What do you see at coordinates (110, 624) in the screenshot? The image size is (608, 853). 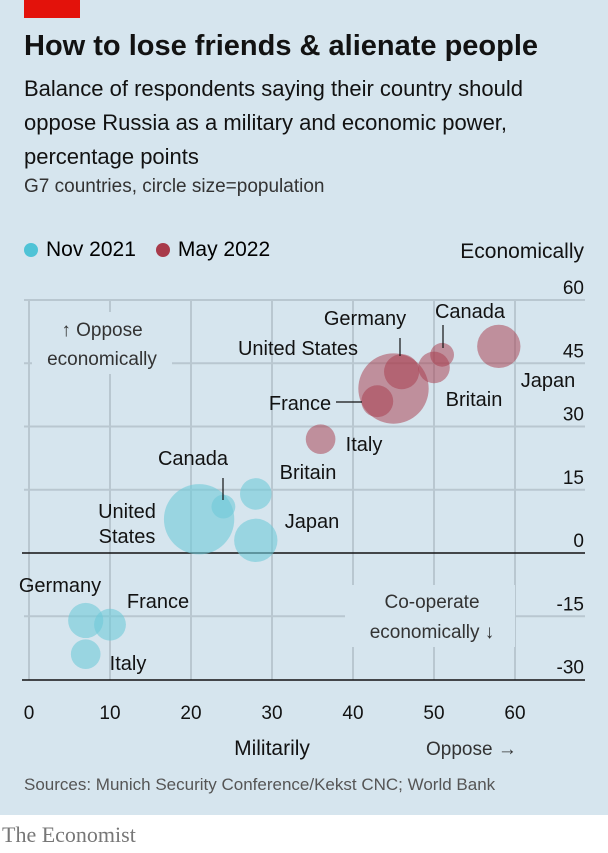 I see `bubble-nov-france` at bounding box center [110, 624].